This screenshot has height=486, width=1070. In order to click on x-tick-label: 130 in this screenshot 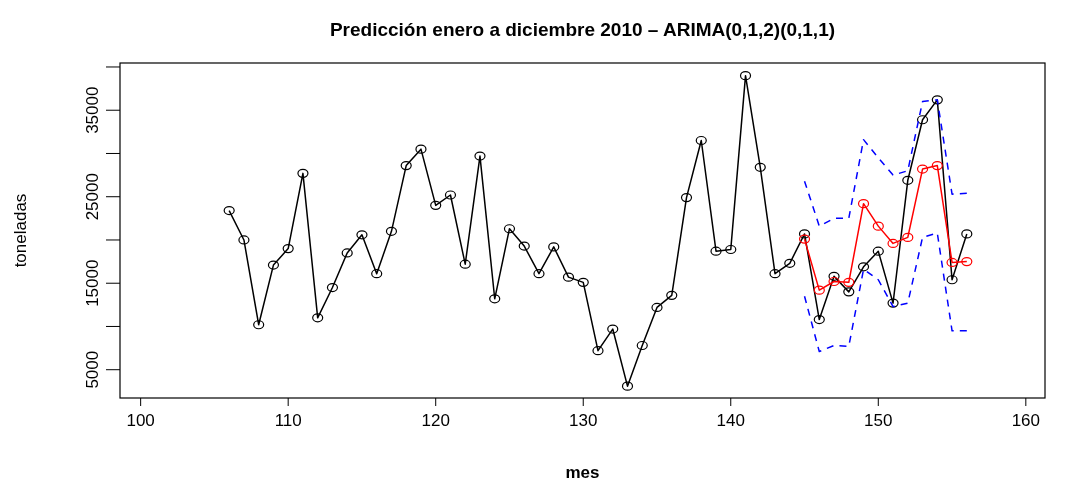, I will do `click(583, 420)`.